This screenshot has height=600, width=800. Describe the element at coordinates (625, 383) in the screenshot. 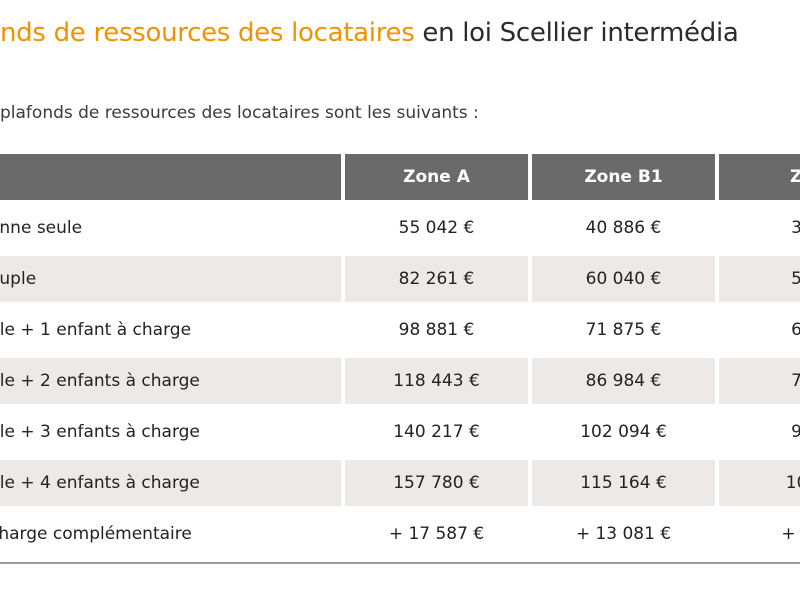

I see `cell-zone-b1: 86 984 €` at that location.